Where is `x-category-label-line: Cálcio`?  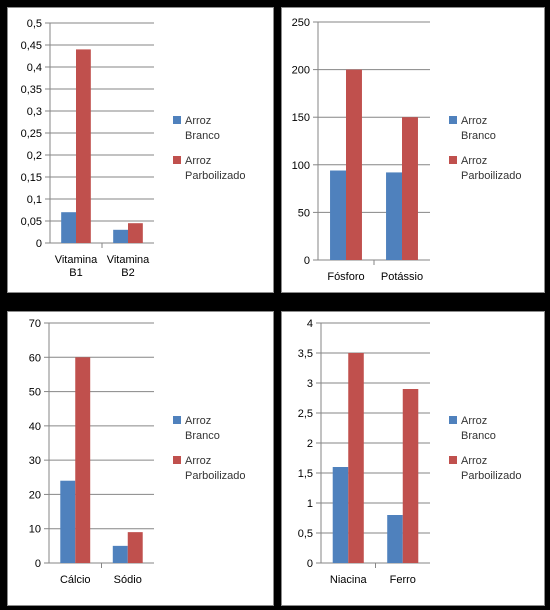
x-category-label-line: Cálcio is located at coordinates (75, 580).